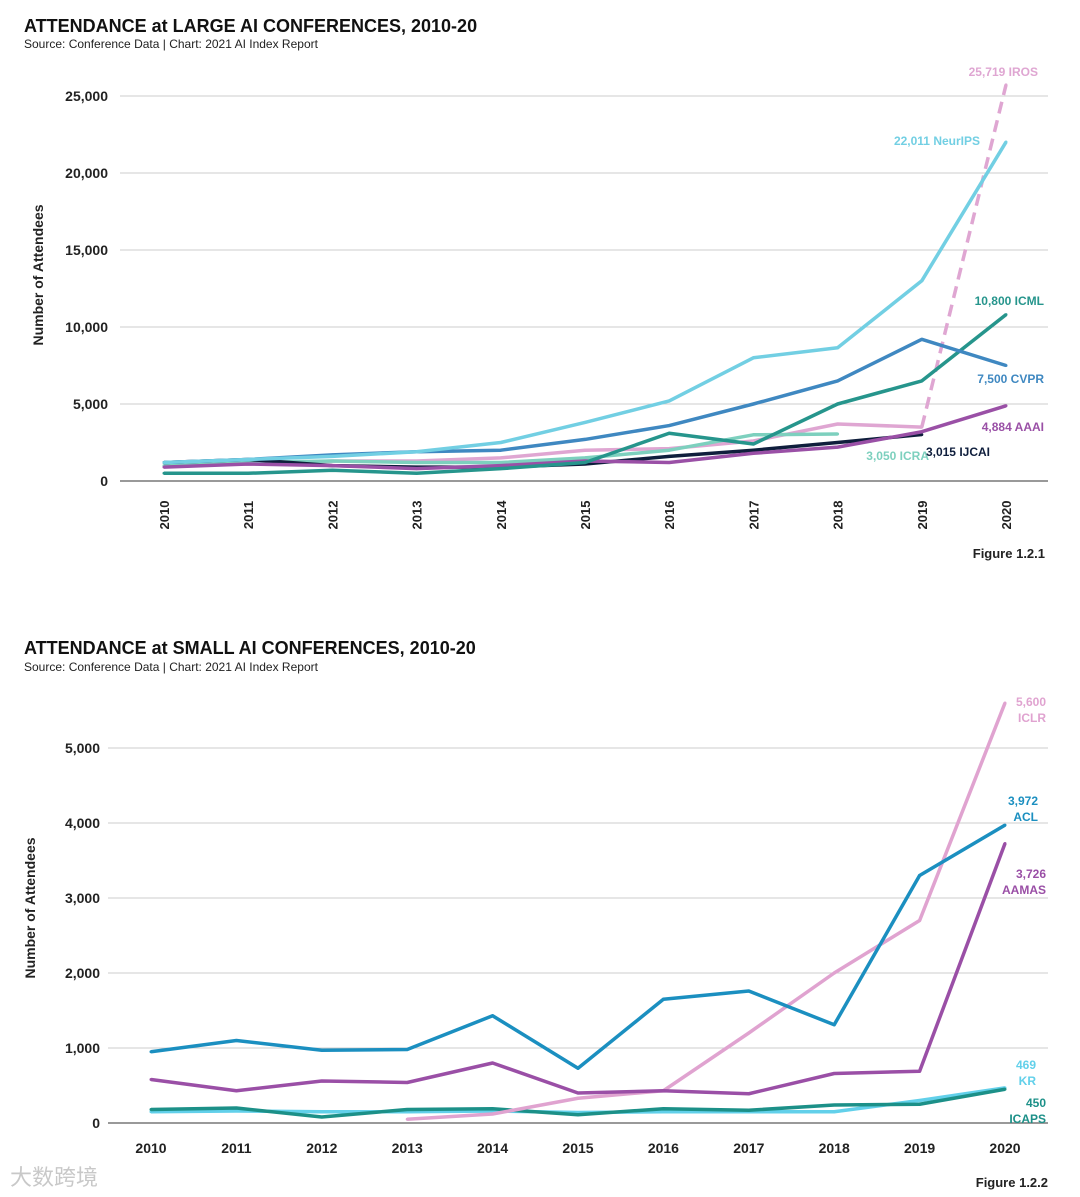 This screenshot has height=1197, width=1080. What do you see at coordinates (82, 973) in the screenshot?
I see `y-tick-label: 2,000` at bounding box center [82, 973].